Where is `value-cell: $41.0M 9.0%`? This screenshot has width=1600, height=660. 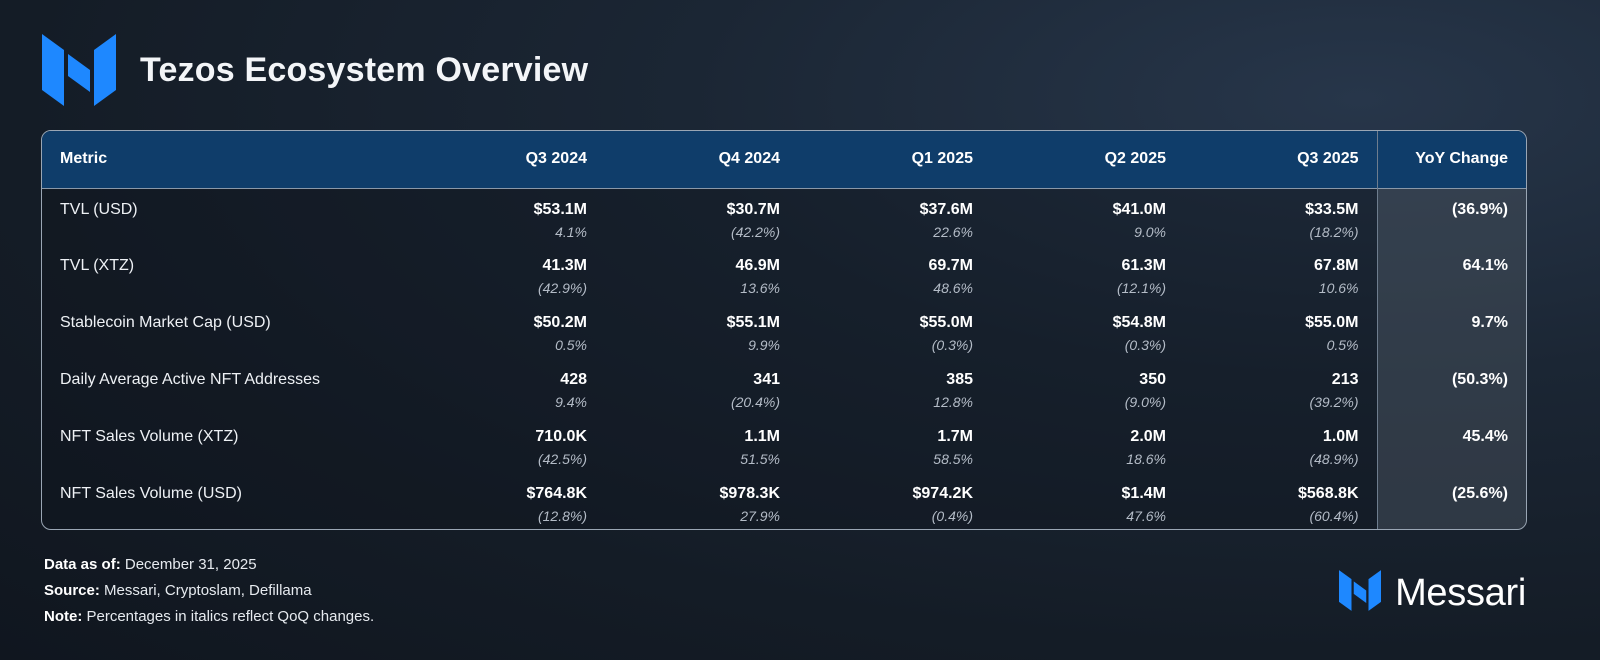
value-cell: $41.0M 9.0% is located at coordinates (1087, 216).